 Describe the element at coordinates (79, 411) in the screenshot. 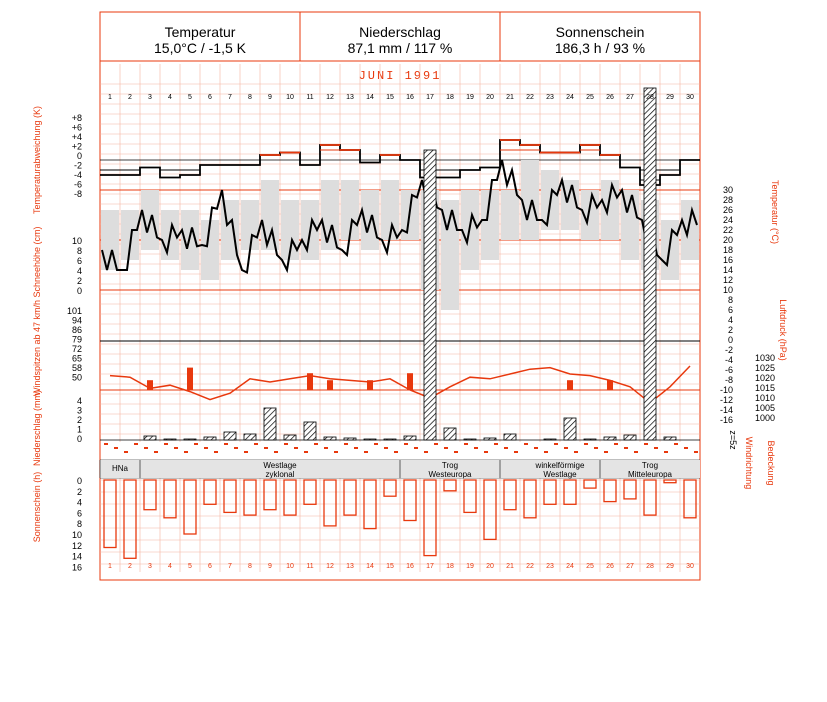

I see `precip-tick: 3` at that location.